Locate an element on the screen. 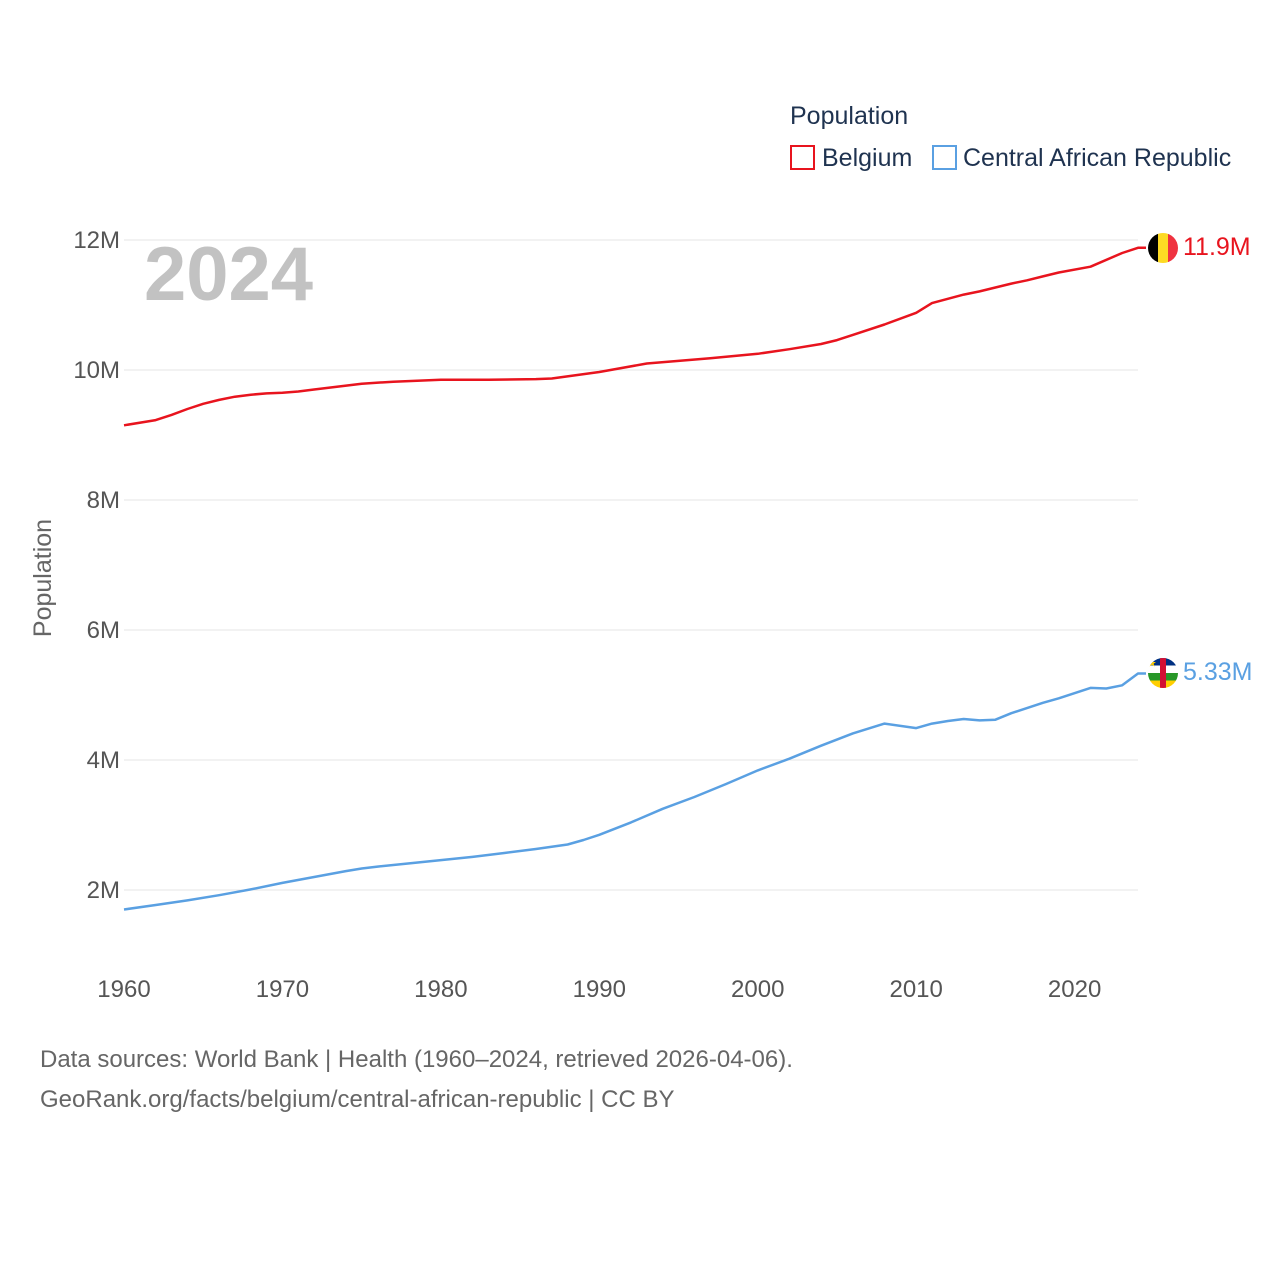 The height and width of the screenshot is (1280, 1280). x-tick-label: 1980 is located at coordinates (440, 989).